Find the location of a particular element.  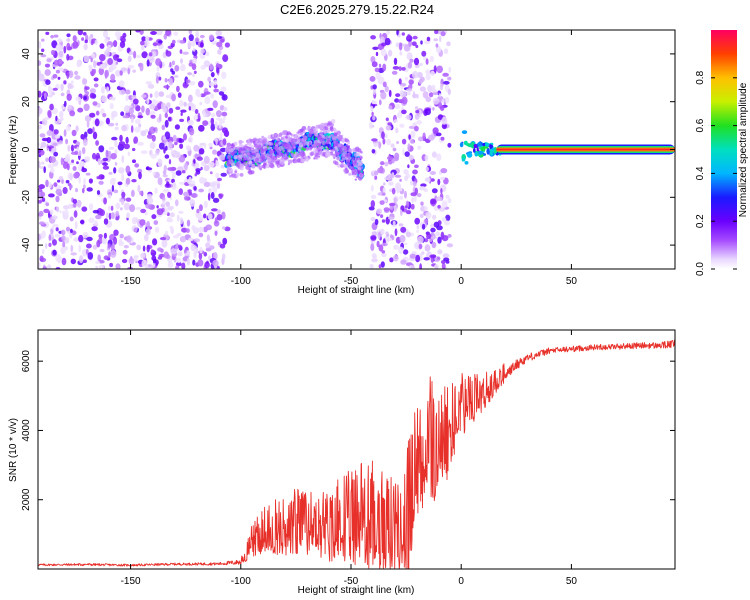

spectrogram-x-tick-label: 0 is located at coordinates (461, 281).